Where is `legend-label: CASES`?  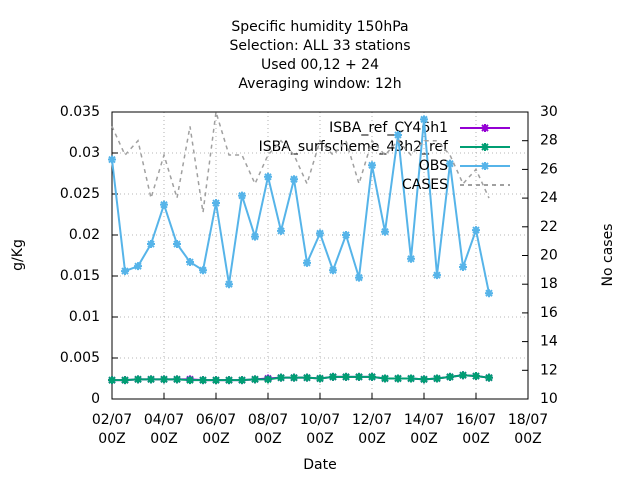 legend-label: CASES is located at coordinates (425, 185).